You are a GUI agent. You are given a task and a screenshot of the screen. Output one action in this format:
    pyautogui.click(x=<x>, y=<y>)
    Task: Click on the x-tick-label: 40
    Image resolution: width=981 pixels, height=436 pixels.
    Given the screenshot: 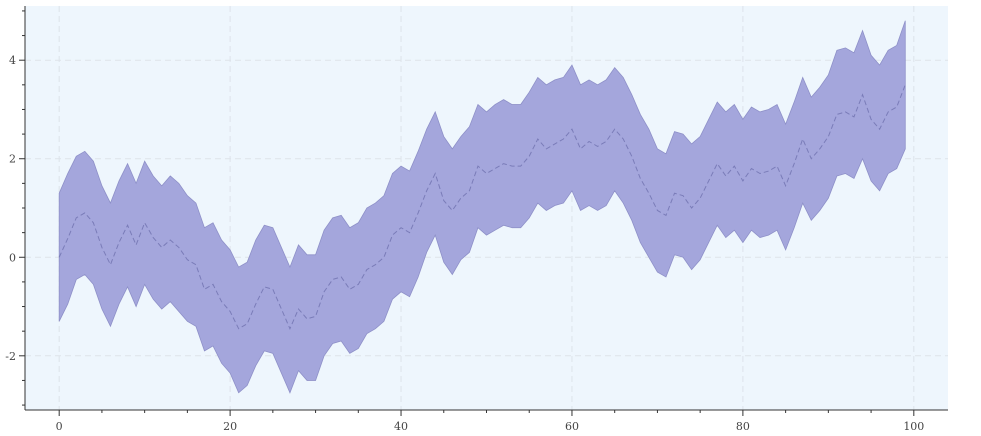 What is the action you would take?
    pyautogui.click(x=401, y=426)
    